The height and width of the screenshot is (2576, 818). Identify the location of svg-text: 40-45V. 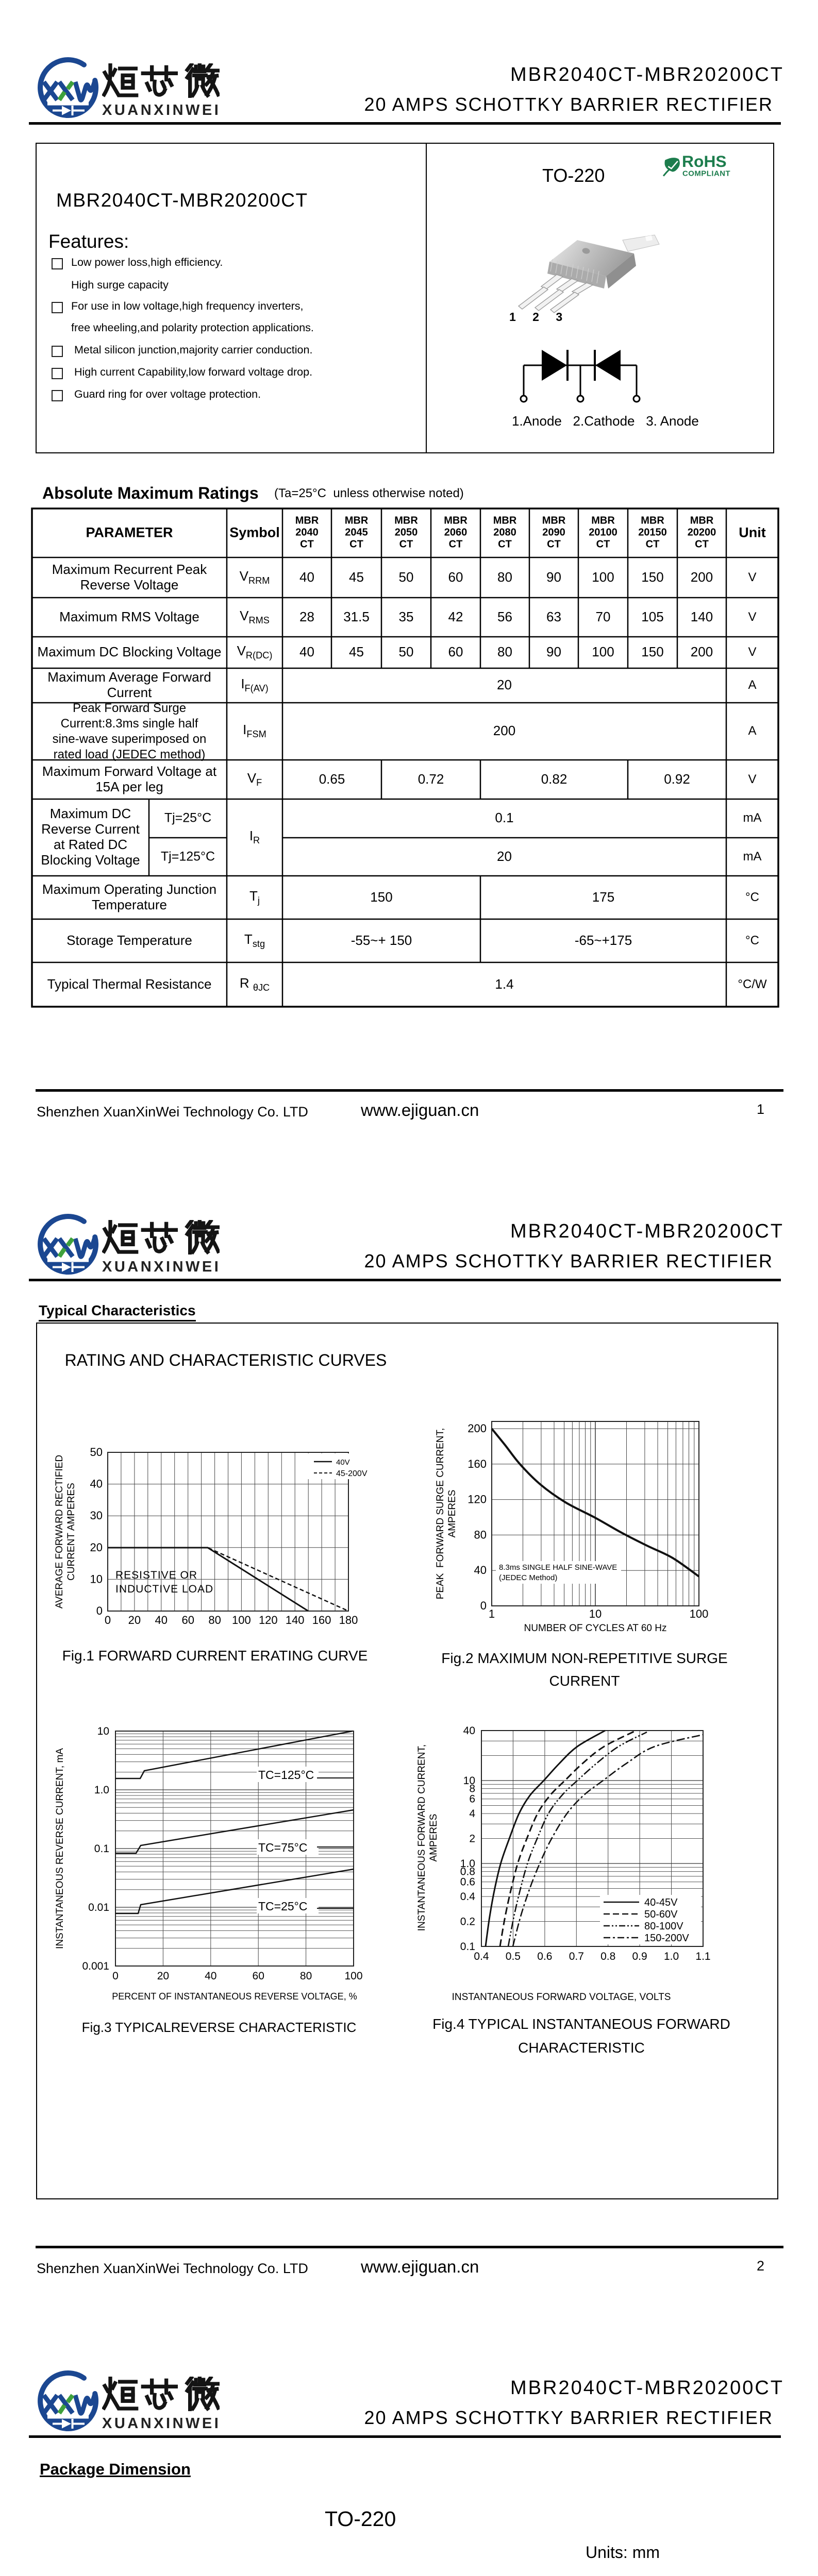
(661, 1902).